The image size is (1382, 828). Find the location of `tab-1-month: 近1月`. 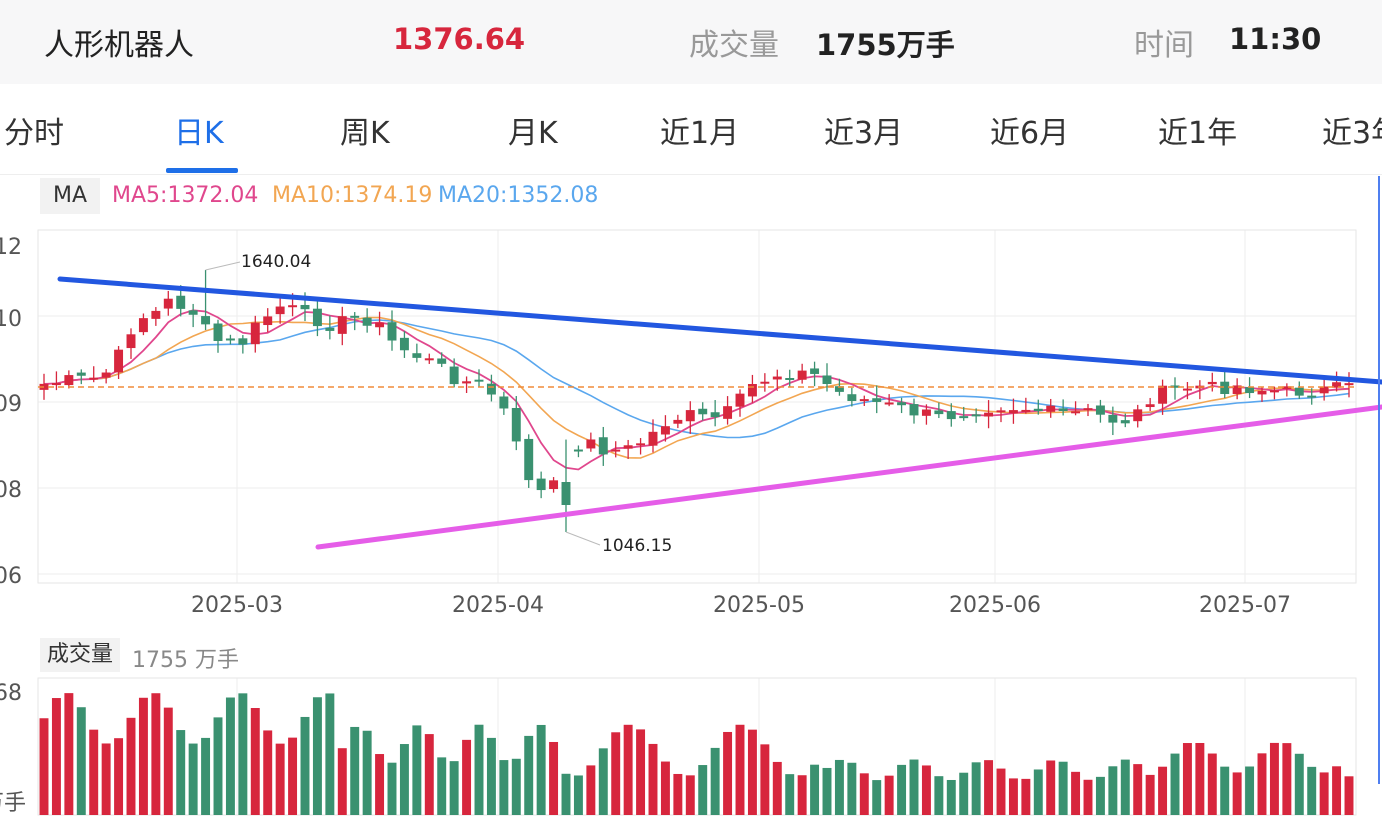

tab-1-month: 近1月 is located at coordinates (700, 133).